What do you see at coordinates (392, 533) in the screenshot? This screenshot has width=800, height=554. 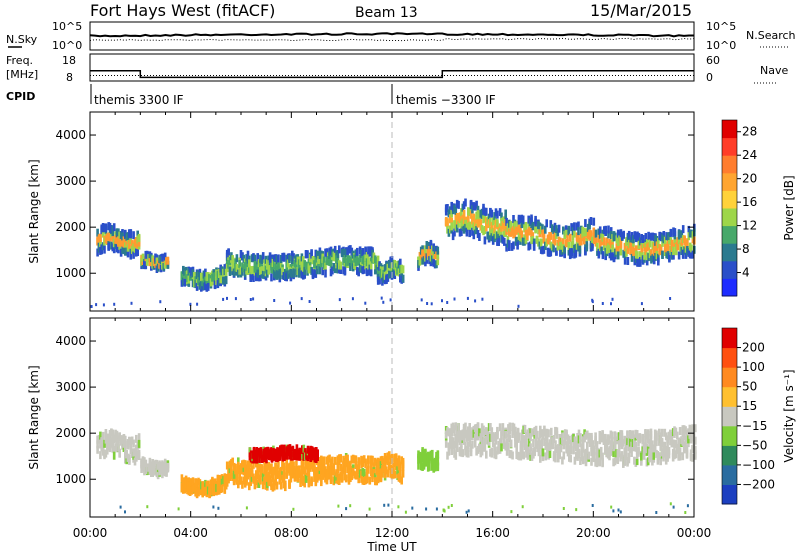 I see `time-axis: 00:00 04:00 08:00 12:00 16:00 20:00 00:00` at bounding box center [392, 533].